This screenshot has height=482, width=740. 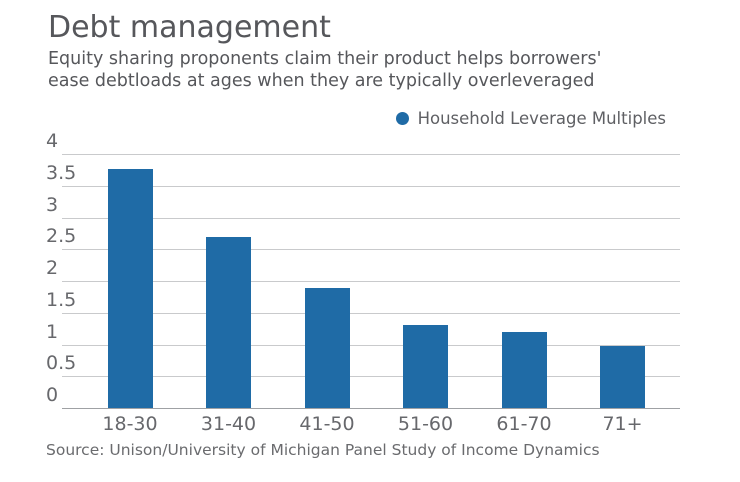 I want to click on y-tick-label: 2, so click(x=52, y=268).